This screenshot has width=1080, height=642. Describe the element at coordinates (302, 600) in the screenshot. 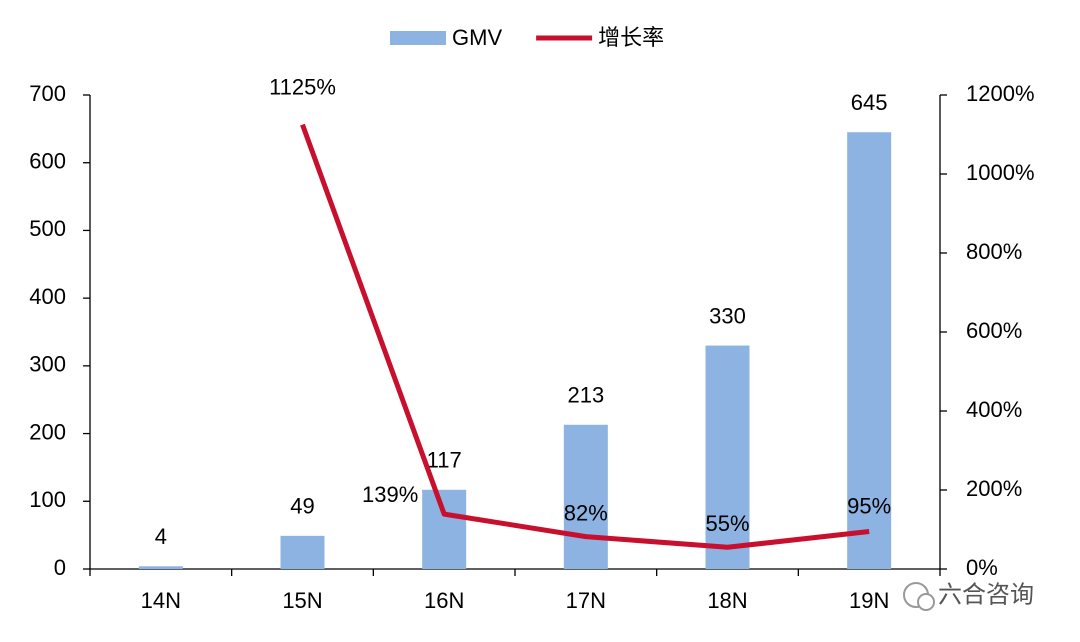

I see `x-tick-label: 15N` at that location.